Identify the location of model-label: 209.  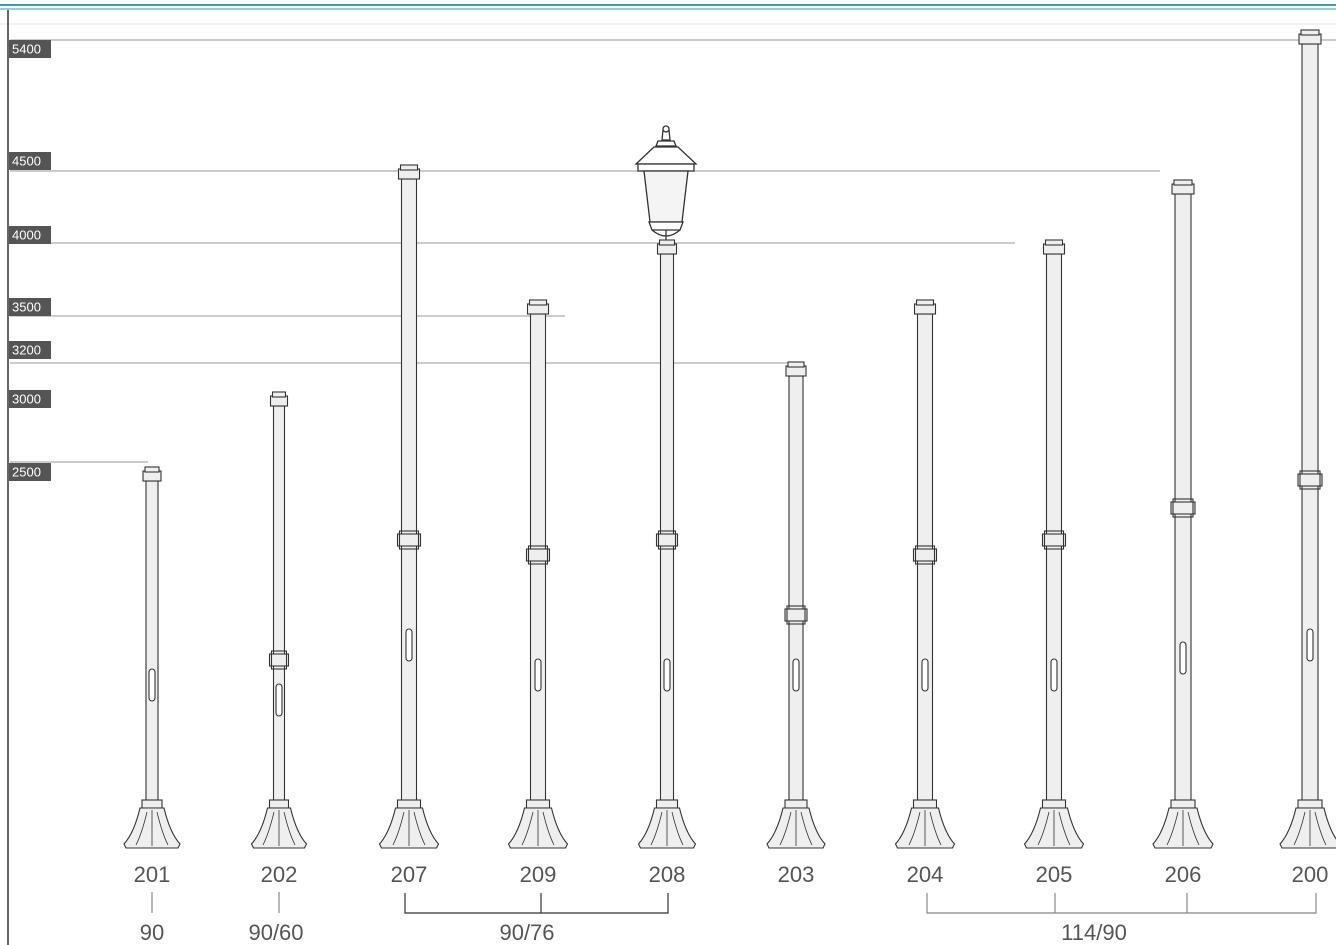
(538, 874).